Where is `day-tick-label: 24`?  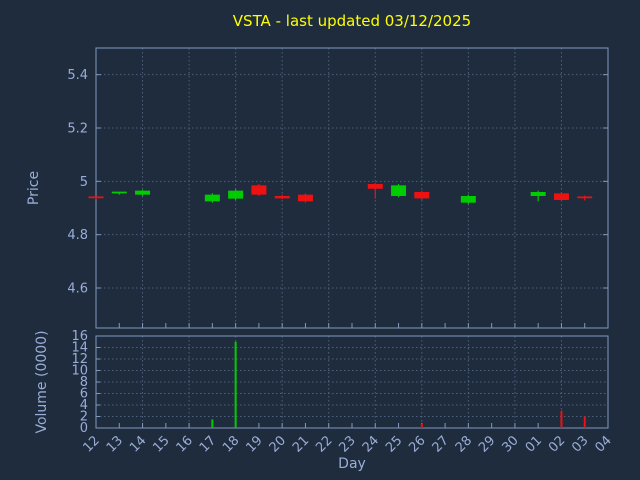
day-tick-label: 24 is located at coordinates (371, 444).